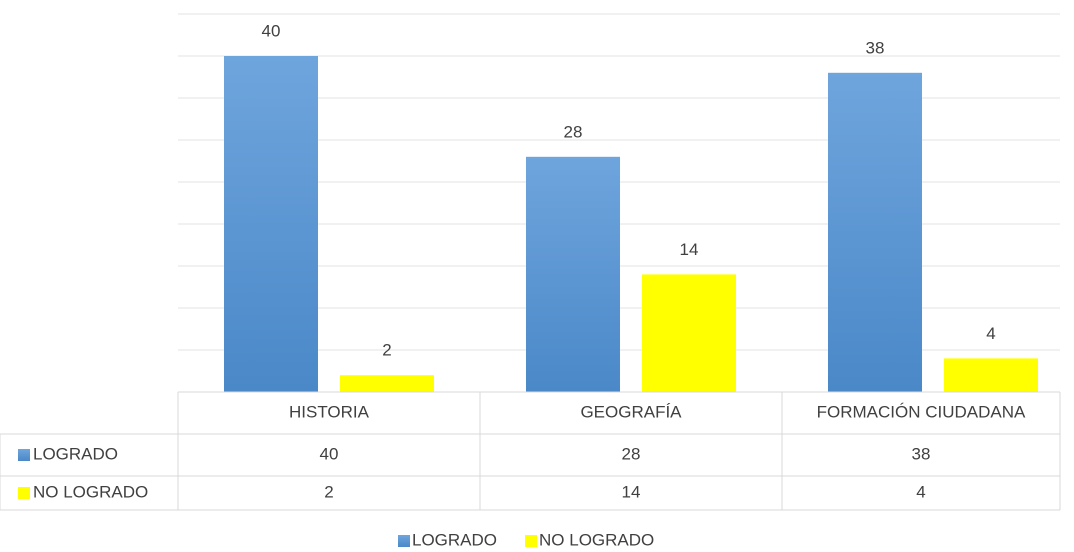  Describe the element at coordinates (689, 249) in the screenshot. I see `data-label: 14` at that location.